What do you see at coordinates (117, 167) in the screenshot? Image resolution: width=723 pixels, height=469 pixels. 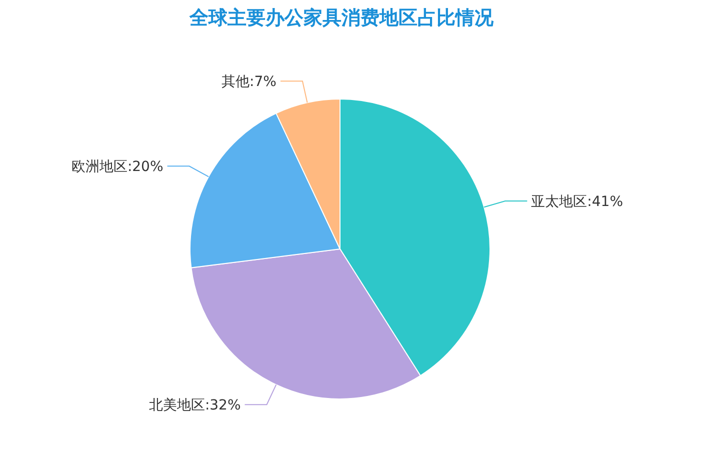 I see `slice-label: 欧洲地区:20%` at bounding box center [117, 167].